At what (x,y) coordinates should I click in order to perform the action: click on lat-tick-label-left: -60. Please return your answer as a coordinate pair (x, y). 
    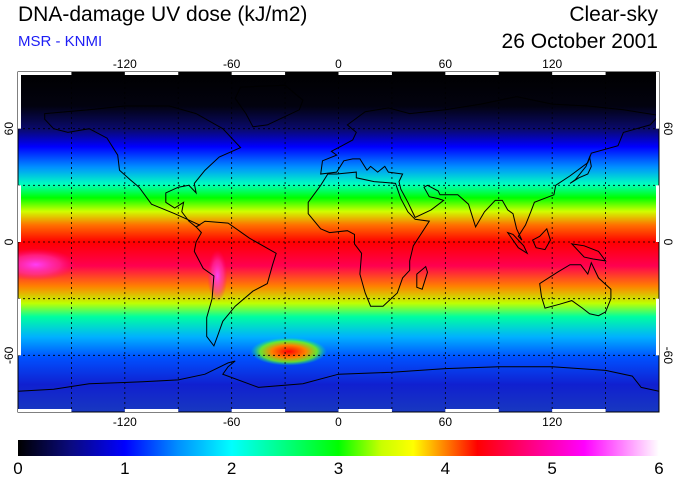
    Looking at the image, I should click on (9, 355).